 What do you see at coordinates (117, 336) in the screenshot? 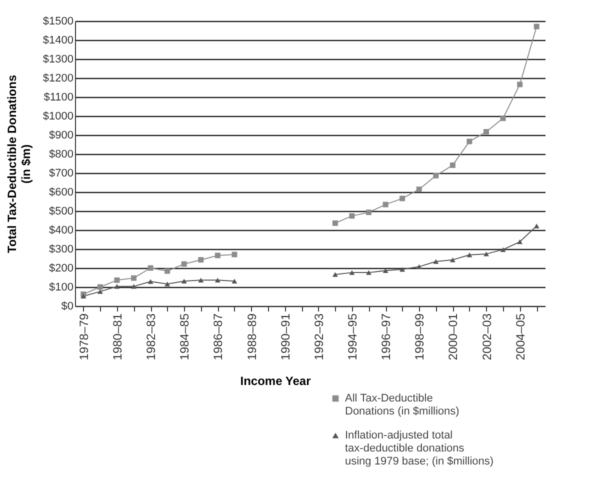
I see `x-tick-label: 1980–81` at bounding box center [117, 336].